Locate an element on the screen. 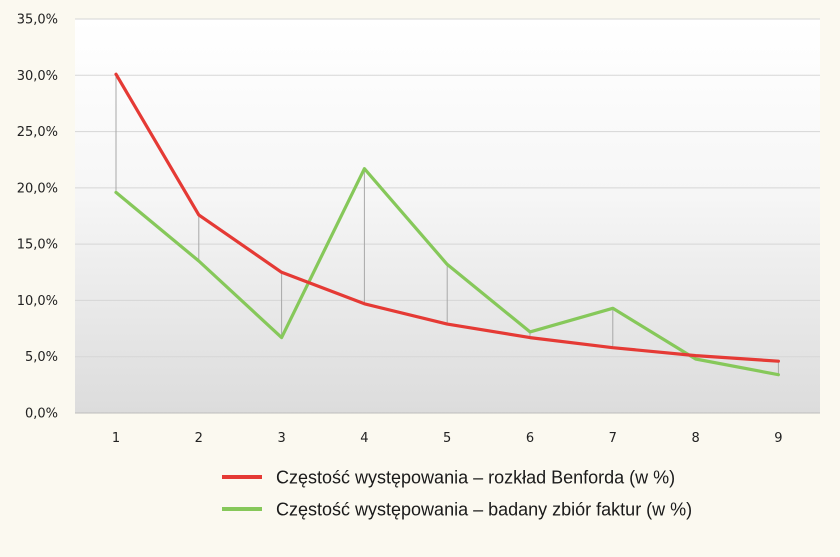  y-tick-label: 20,0% is located at coordinates (37, 188).